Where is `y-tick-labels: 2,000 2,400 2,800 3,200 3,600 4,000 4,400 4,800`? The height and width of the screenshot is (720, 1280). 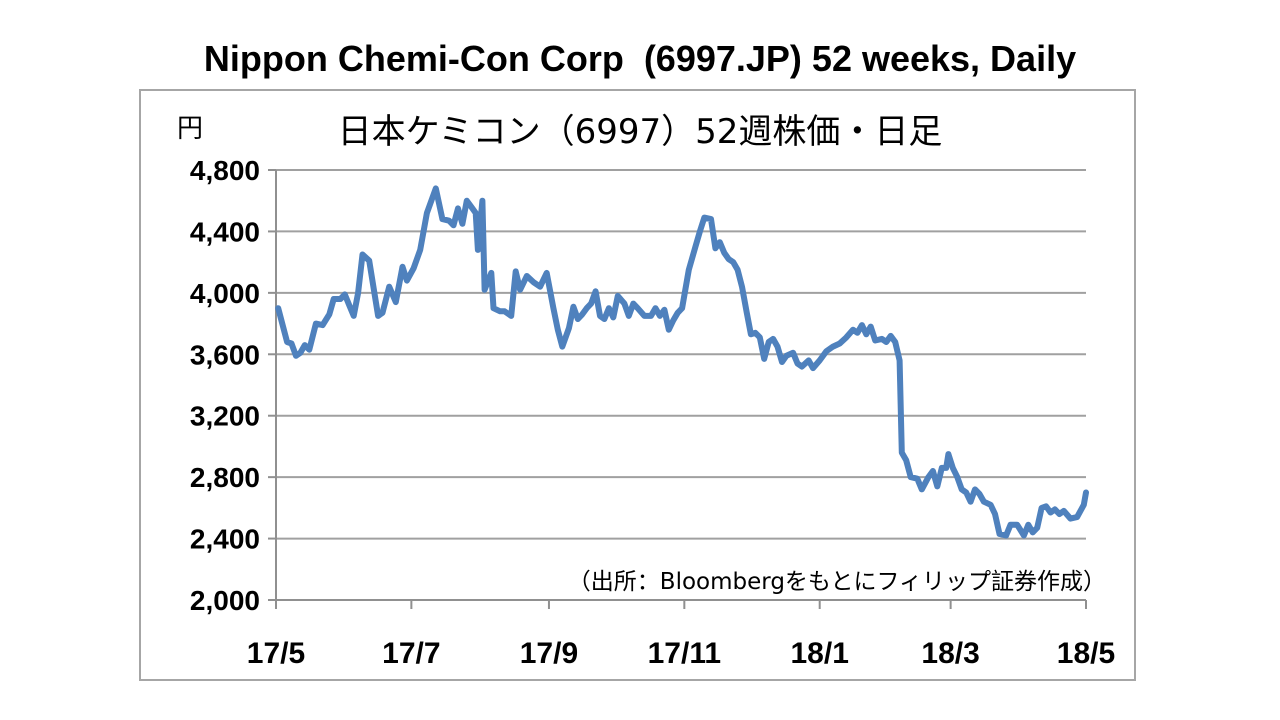
y-tick-labels: 2,000 2,400 2,800 3,200 3,600 4,000 4,400 4,800 is located at coordinates (225, 385).